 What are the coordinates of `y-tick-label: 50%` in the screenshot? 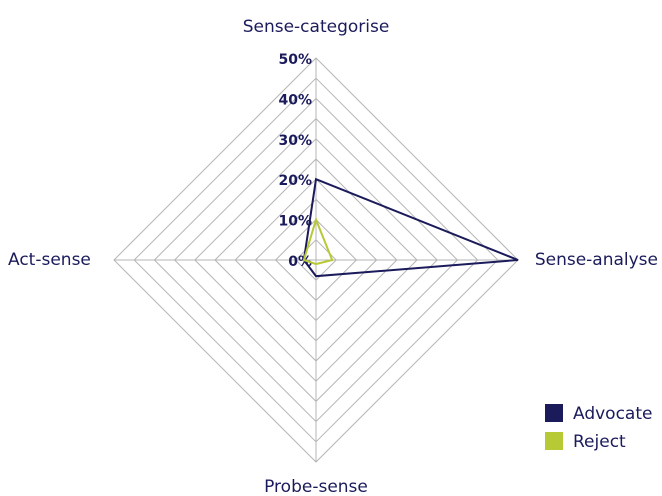 It's located at (295, 60).